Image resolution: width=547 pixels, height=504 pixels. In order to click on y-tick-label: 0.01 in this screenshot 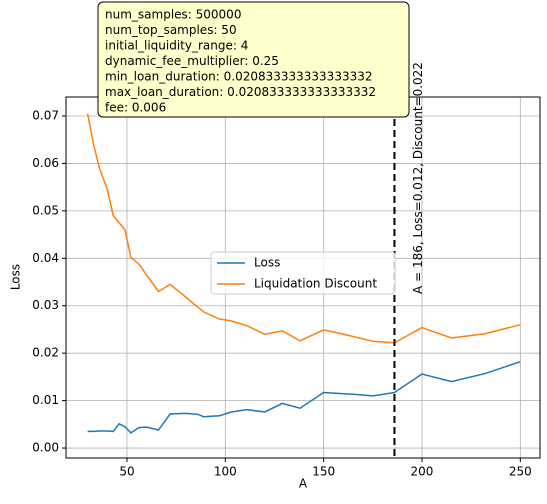, I will do `click(45, 400)`.